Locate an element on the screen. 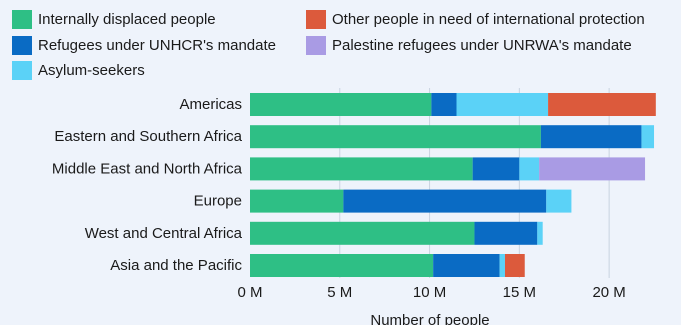  category-label: Eastern and Southern Africa is located at coordinates (148, 136).